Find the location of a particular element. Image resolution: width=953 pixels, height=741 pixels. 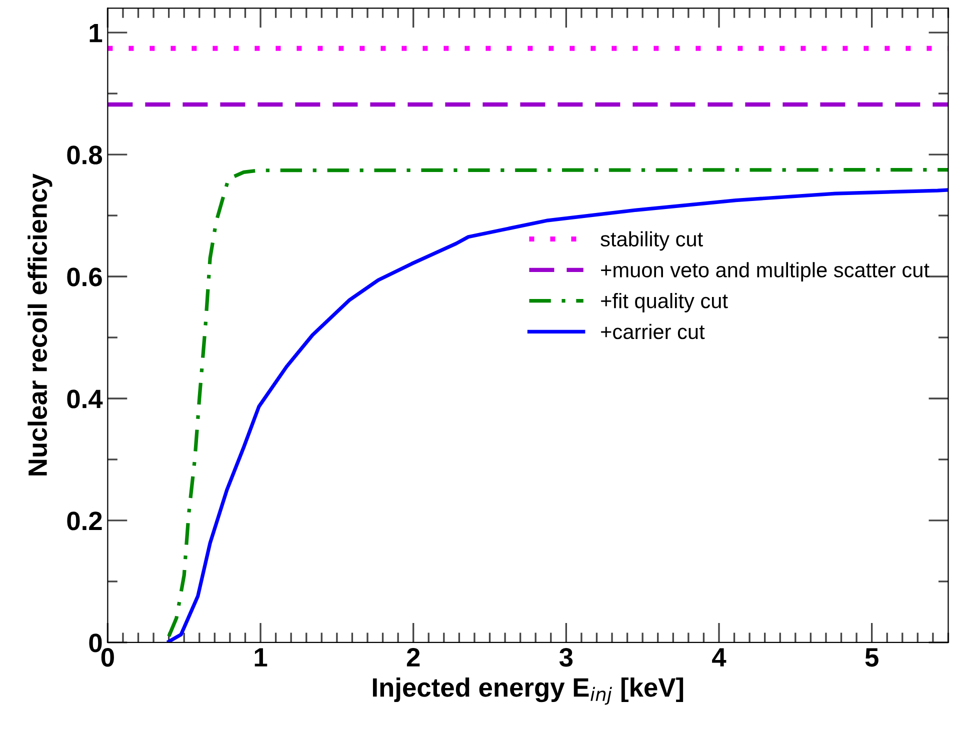

x-tick-label: 0 is located at coordinates (107, 657).